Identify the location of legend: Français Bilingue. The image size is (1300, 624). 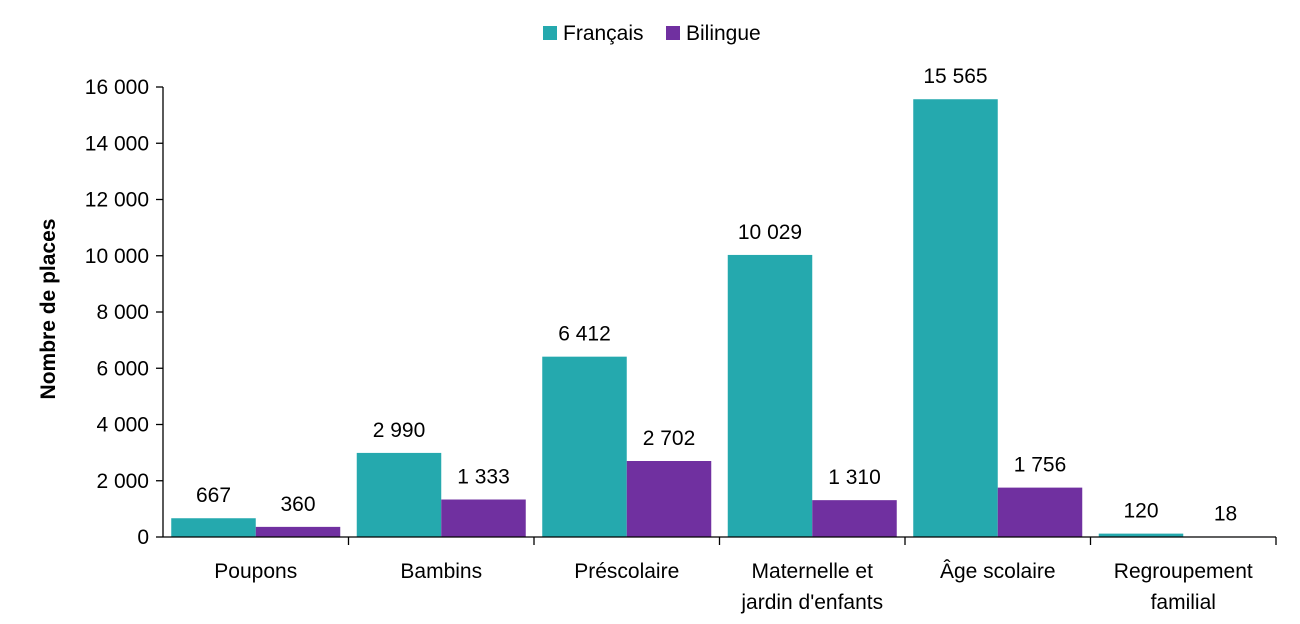
(652, 33).